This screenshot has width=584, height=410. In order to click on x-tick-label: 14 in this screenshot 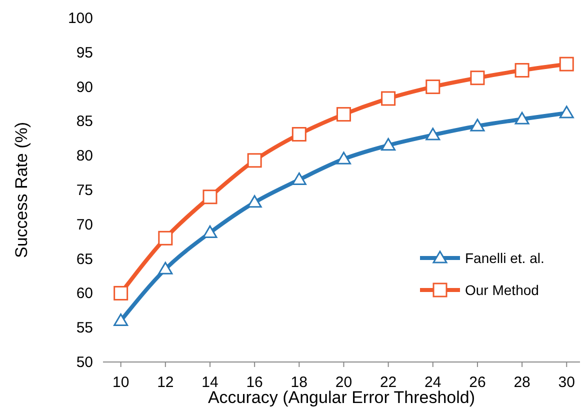, I will do `click(210, 382)`.